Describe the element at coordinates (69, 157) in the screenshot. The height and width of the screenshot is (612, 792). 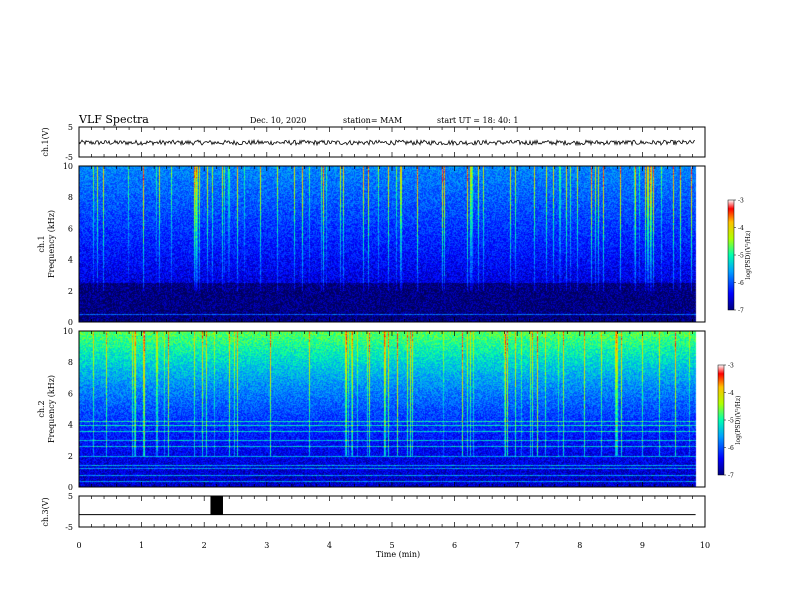
I see `ch1-ytick-bottom: -5` at that location.